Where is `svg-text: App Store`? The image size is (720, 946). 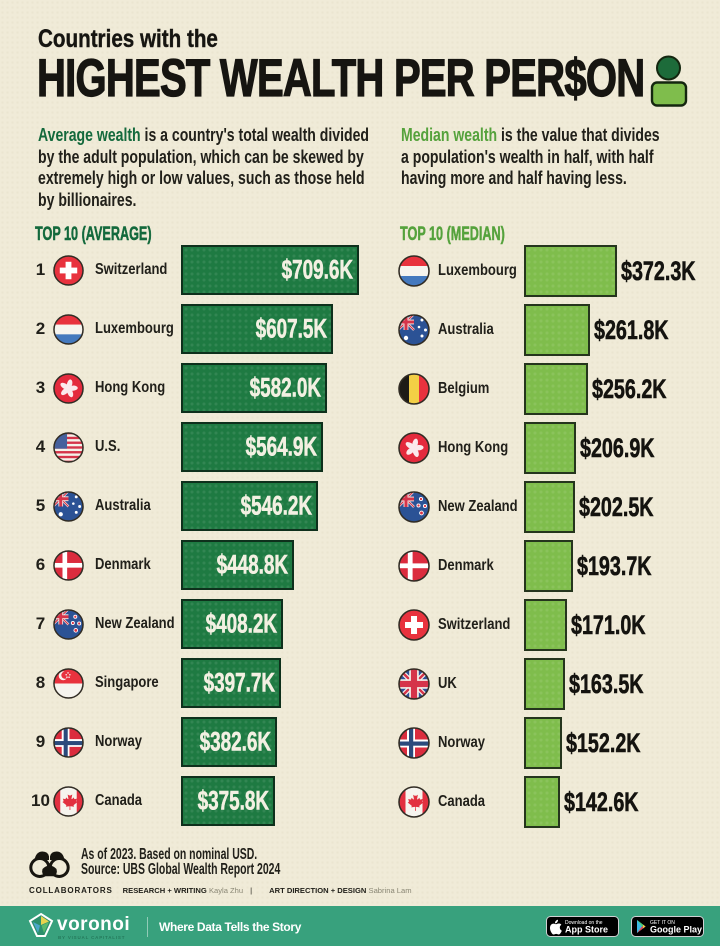
svg-text: App Store is located at coordinates (586, 930).